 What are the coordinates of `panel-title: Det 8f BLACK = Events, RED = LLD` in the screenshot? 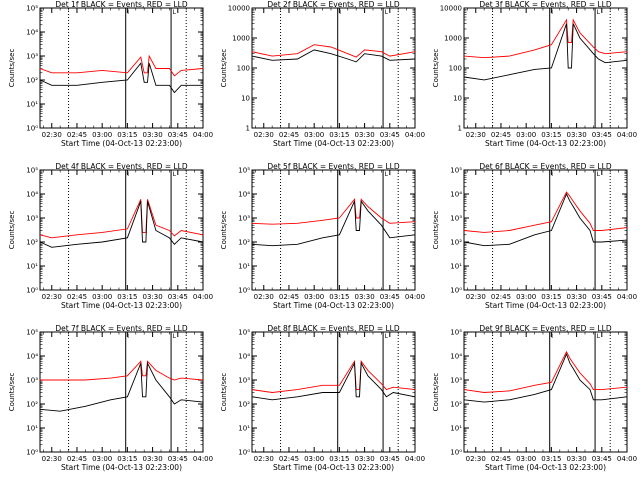 It's located at (333, 328).